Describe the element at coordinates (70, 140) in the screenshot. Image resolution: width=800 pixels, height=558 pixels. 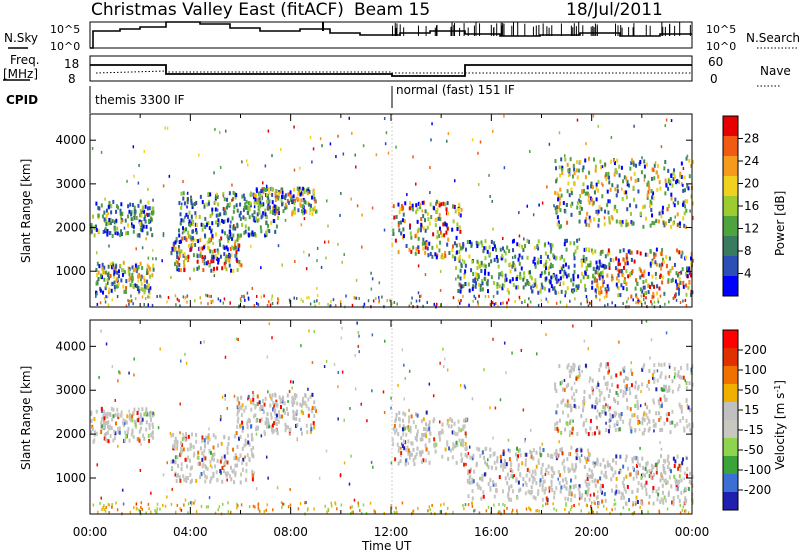
I see `power-ytick-label: 4000` at that location.